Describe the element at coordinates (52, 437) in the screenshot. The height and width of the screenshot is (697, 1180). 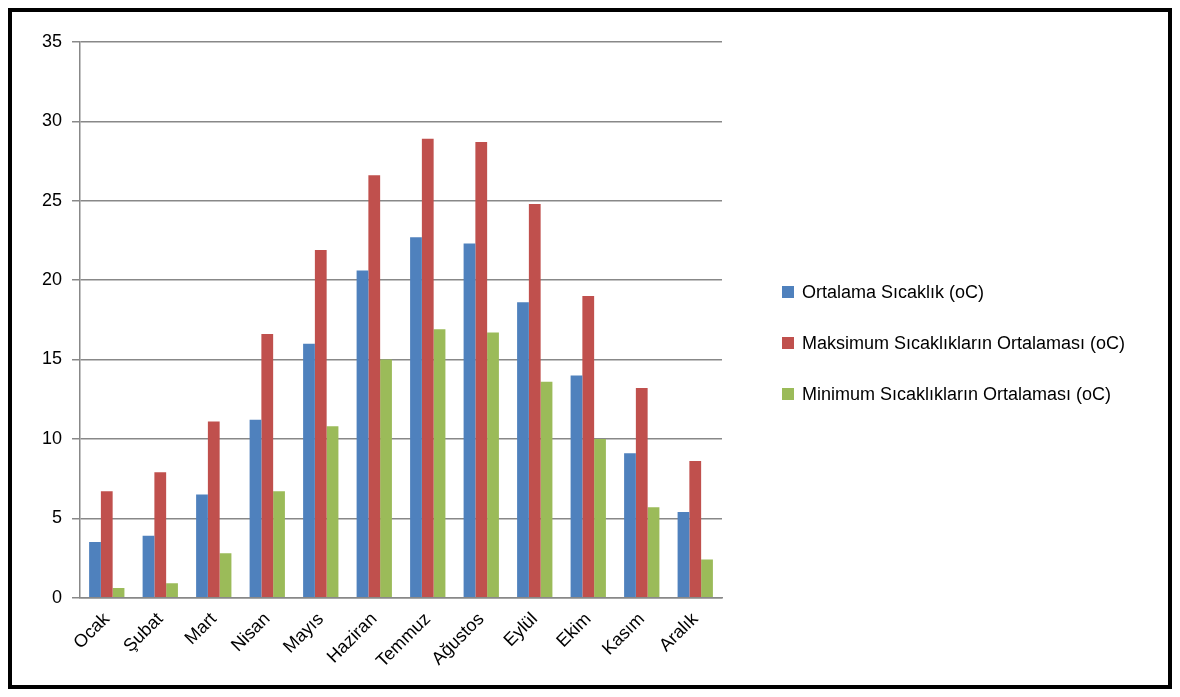
I see `y-tick-label: 10` at that location.